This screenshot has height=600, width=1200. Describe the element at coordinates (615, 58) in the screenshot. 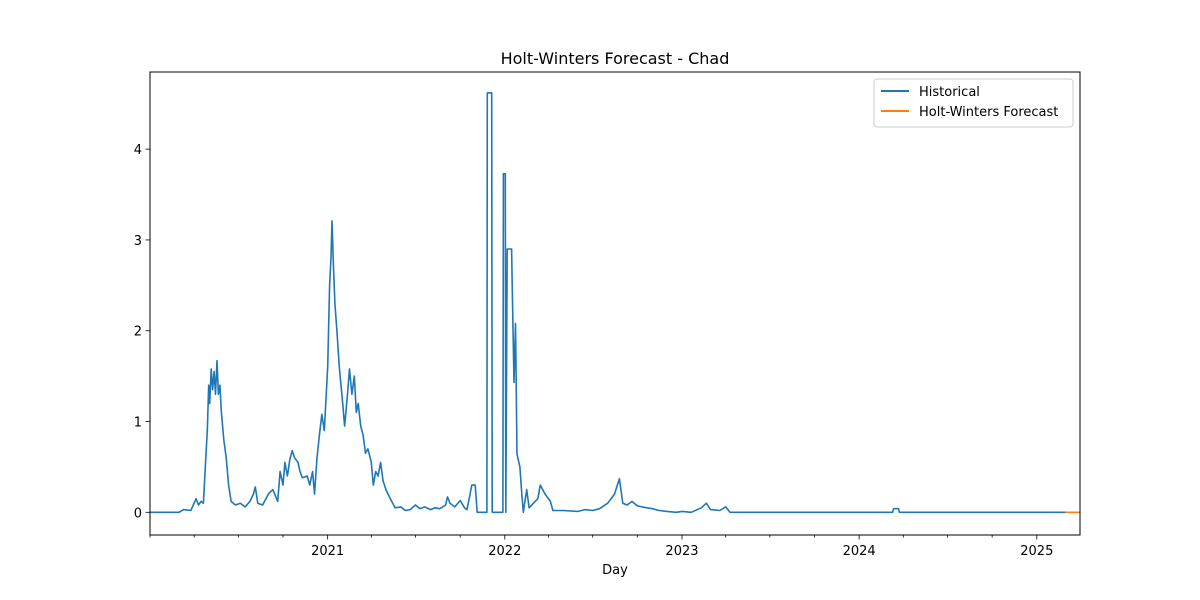

I see `chart-title: Holt-Winters Forecast - Chad` at that location.